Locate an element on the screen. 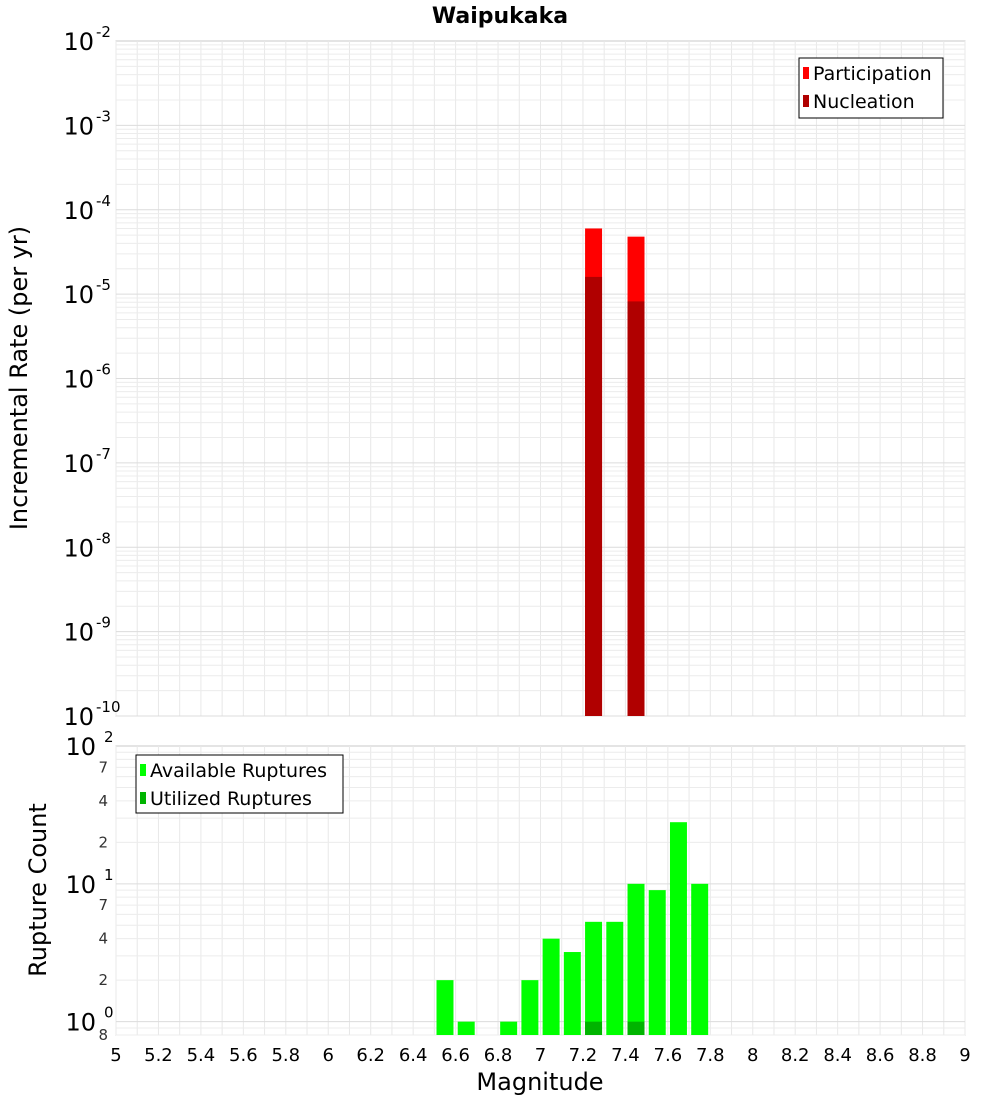 The height and width of the screenshot is (1100, 1000). svg-text: -5 is located at coordinates (103, 285).